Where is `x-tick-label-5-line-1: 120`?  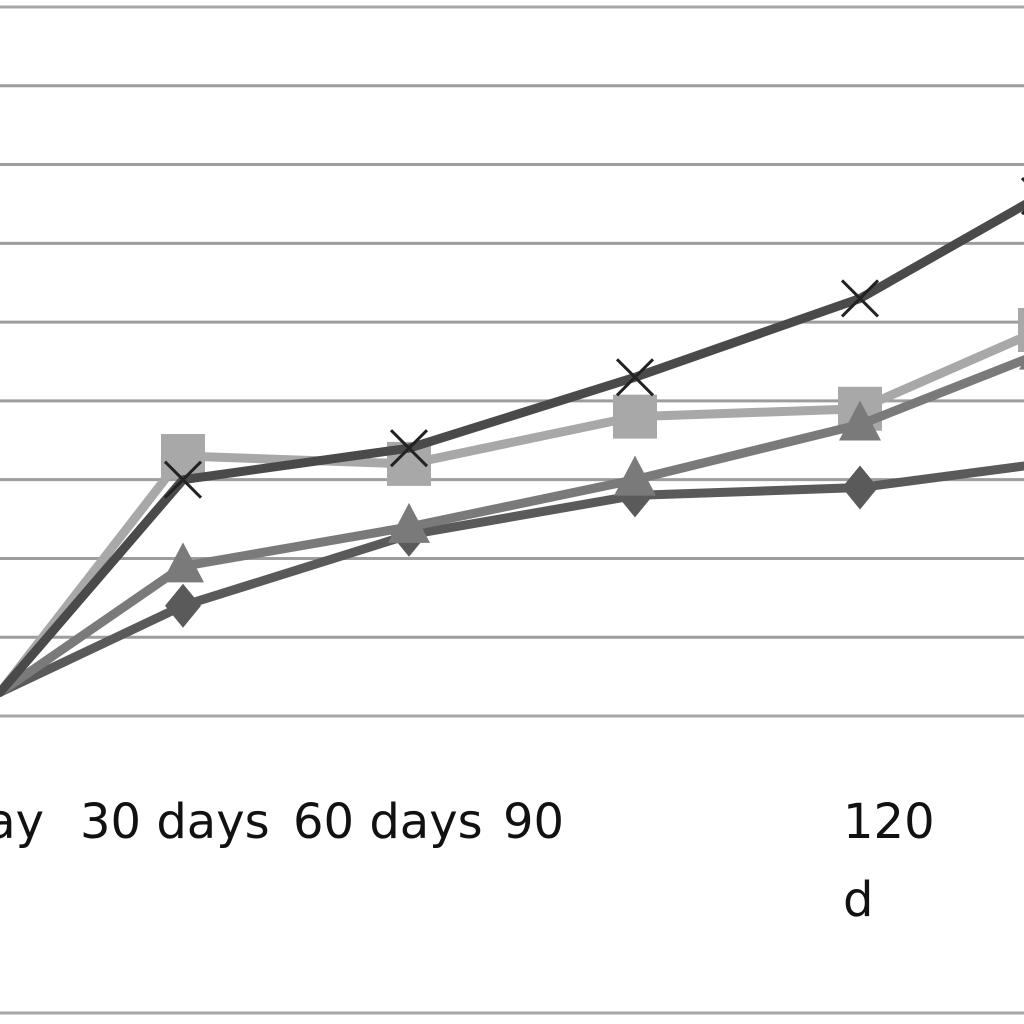 x-tick-label-5-line-1: 120 is located at coordinates (889, 822).